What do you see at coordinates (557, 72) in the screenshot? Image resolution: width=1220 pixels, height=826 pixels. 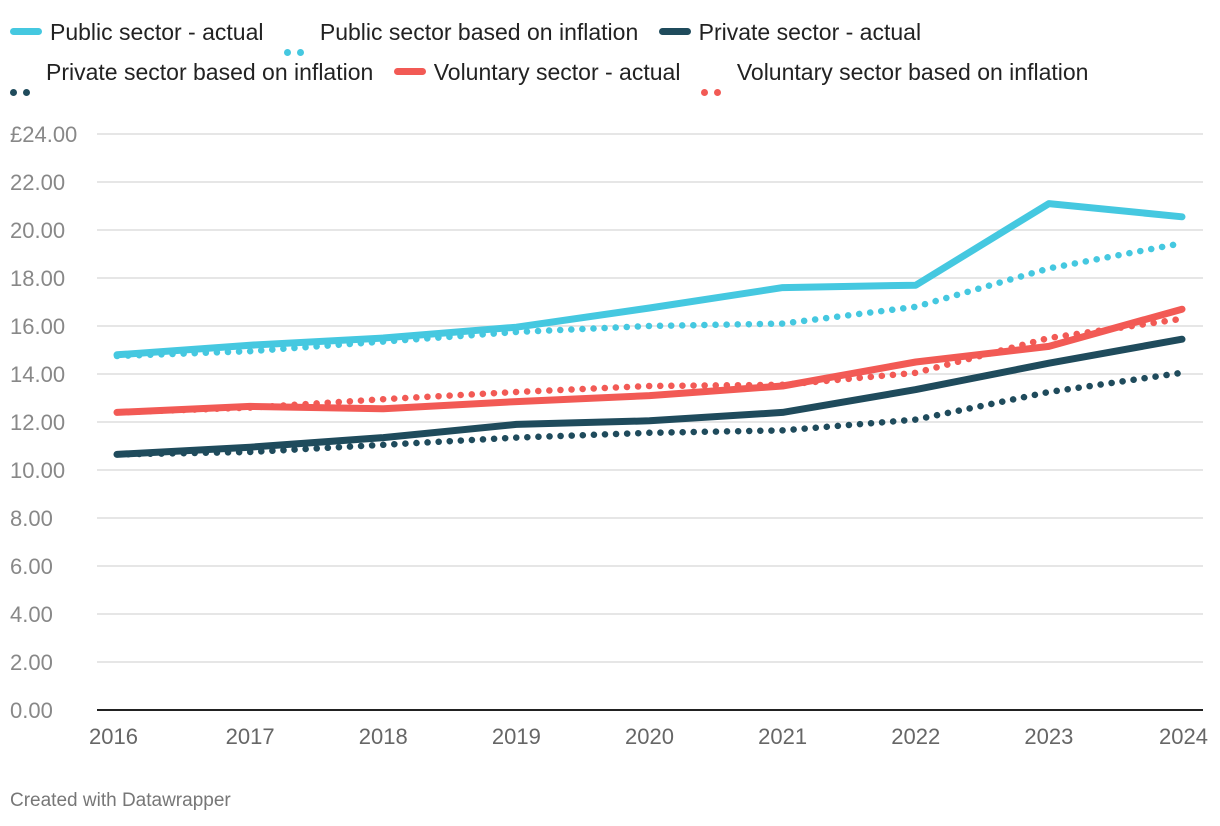 I see `legend-label-voluntary-actual: Voluntary sector - actual` at bounding box center [557, 72].